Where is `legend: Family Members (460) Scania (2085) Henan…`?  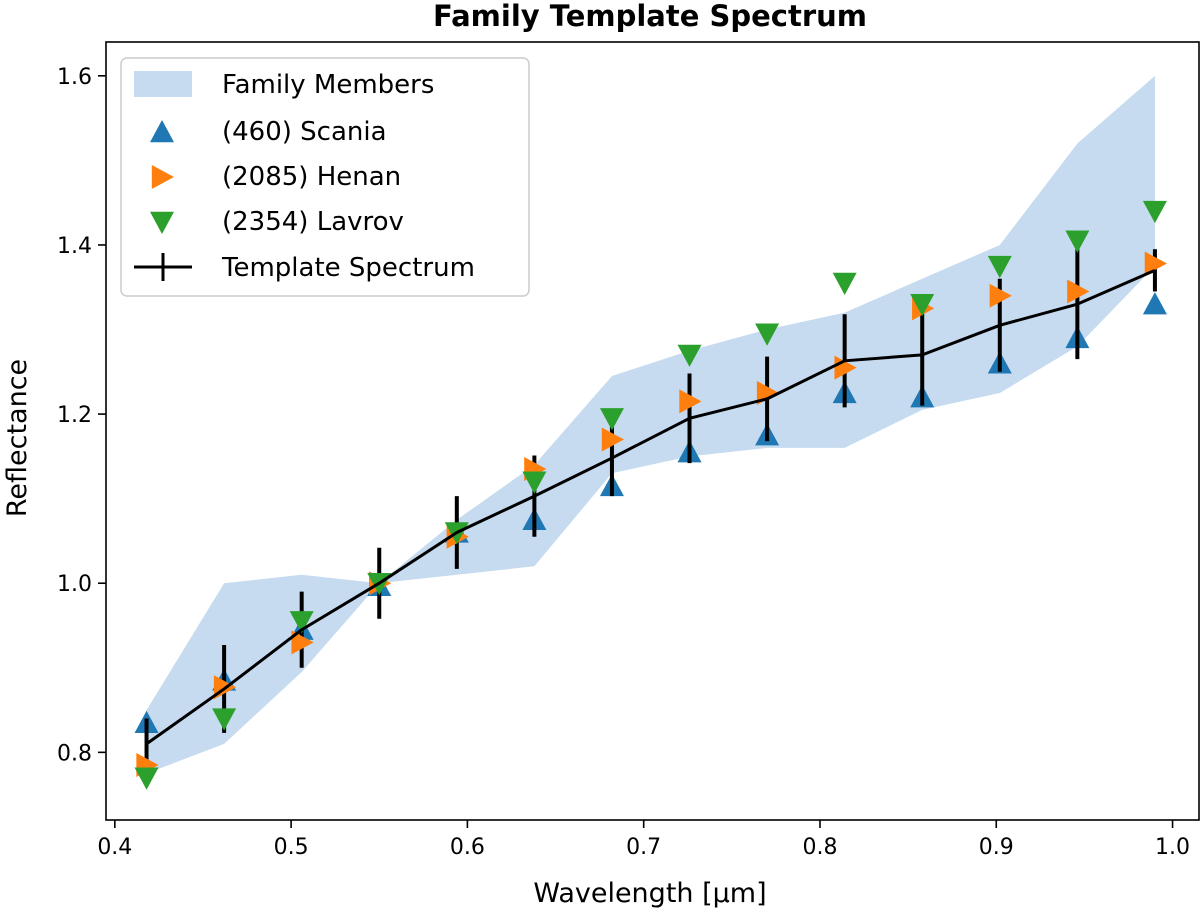
legend: Family Members (460) Scania (2085) Henan… is located at coordinates (325, 177).